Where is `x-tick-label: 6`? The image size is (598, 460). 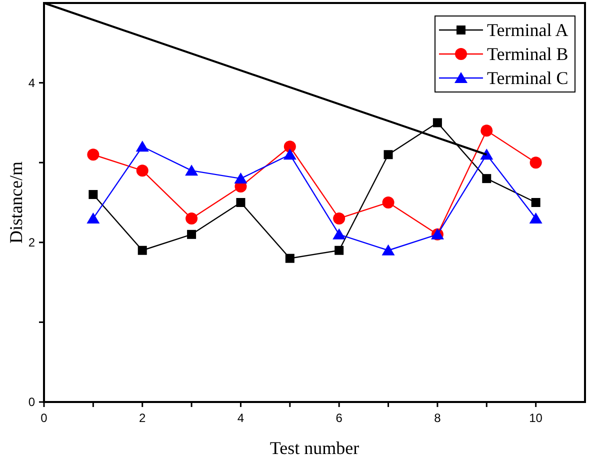
x-tick-label: 6 is located at coordinates (339, 418).